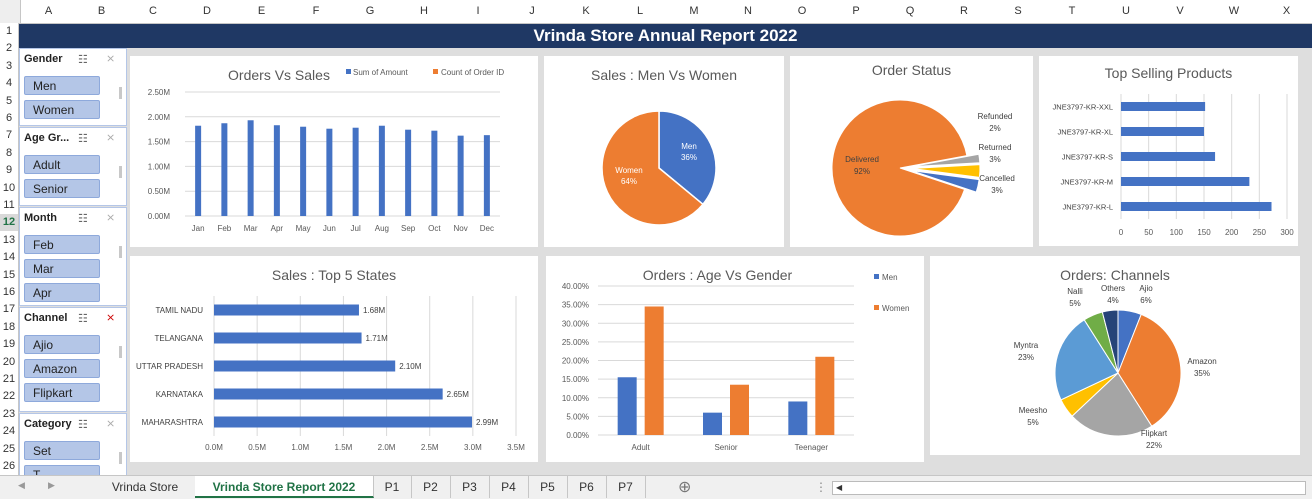 This screenshot has width=1312, height=499. Describe the element at coordinates (48, 11) in the screenshot. I see `column-header-A: A` at that location.